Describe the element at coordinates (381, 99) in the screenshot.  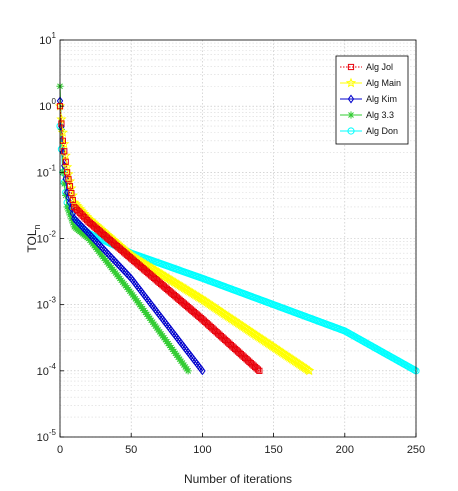
I see `legend-label: Alg Kim` at that location.